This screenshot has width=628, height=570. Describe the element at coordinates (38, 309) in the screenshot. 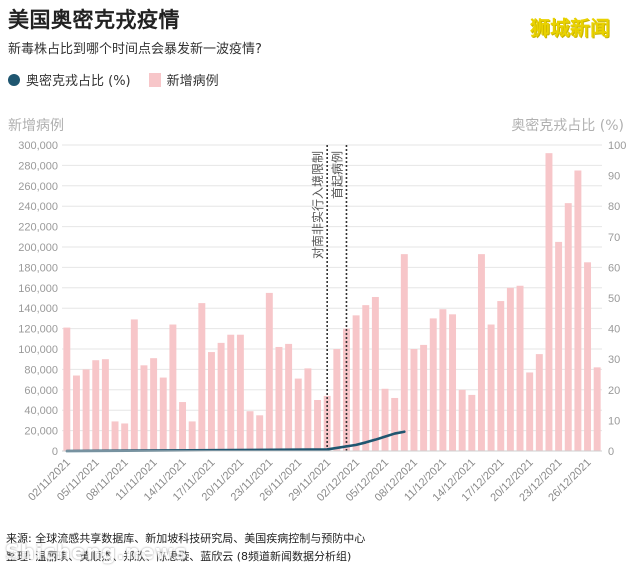

I see `left-tick-label: 140,000` at that location.